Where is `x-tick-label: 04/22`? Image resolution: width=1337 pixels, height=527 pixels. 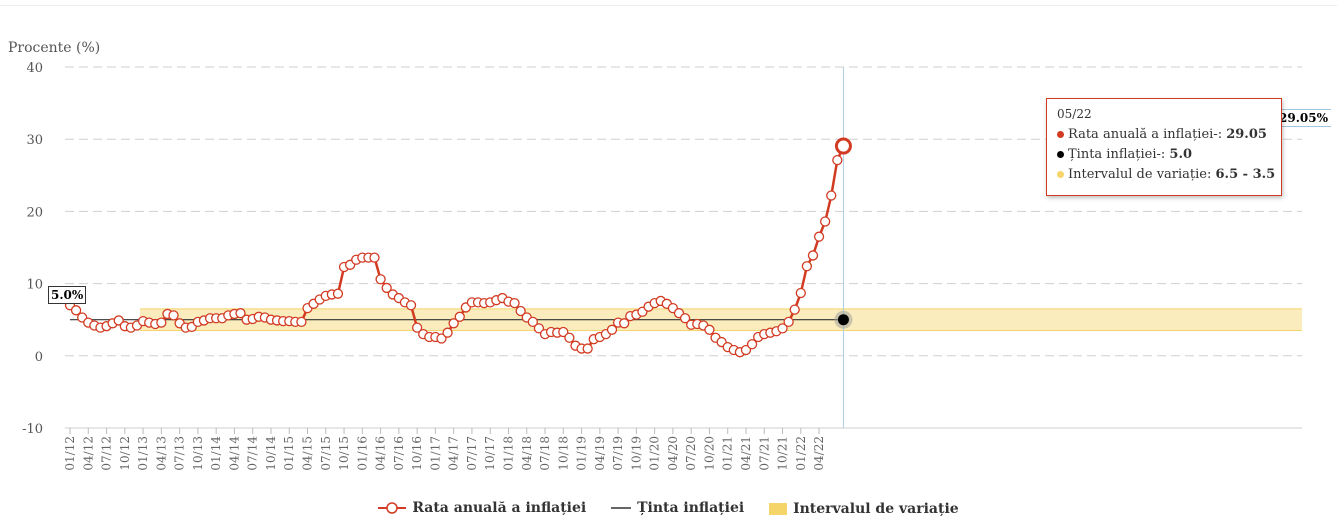 x-tick-label: 04/22 is located at coordinates (819, 453).